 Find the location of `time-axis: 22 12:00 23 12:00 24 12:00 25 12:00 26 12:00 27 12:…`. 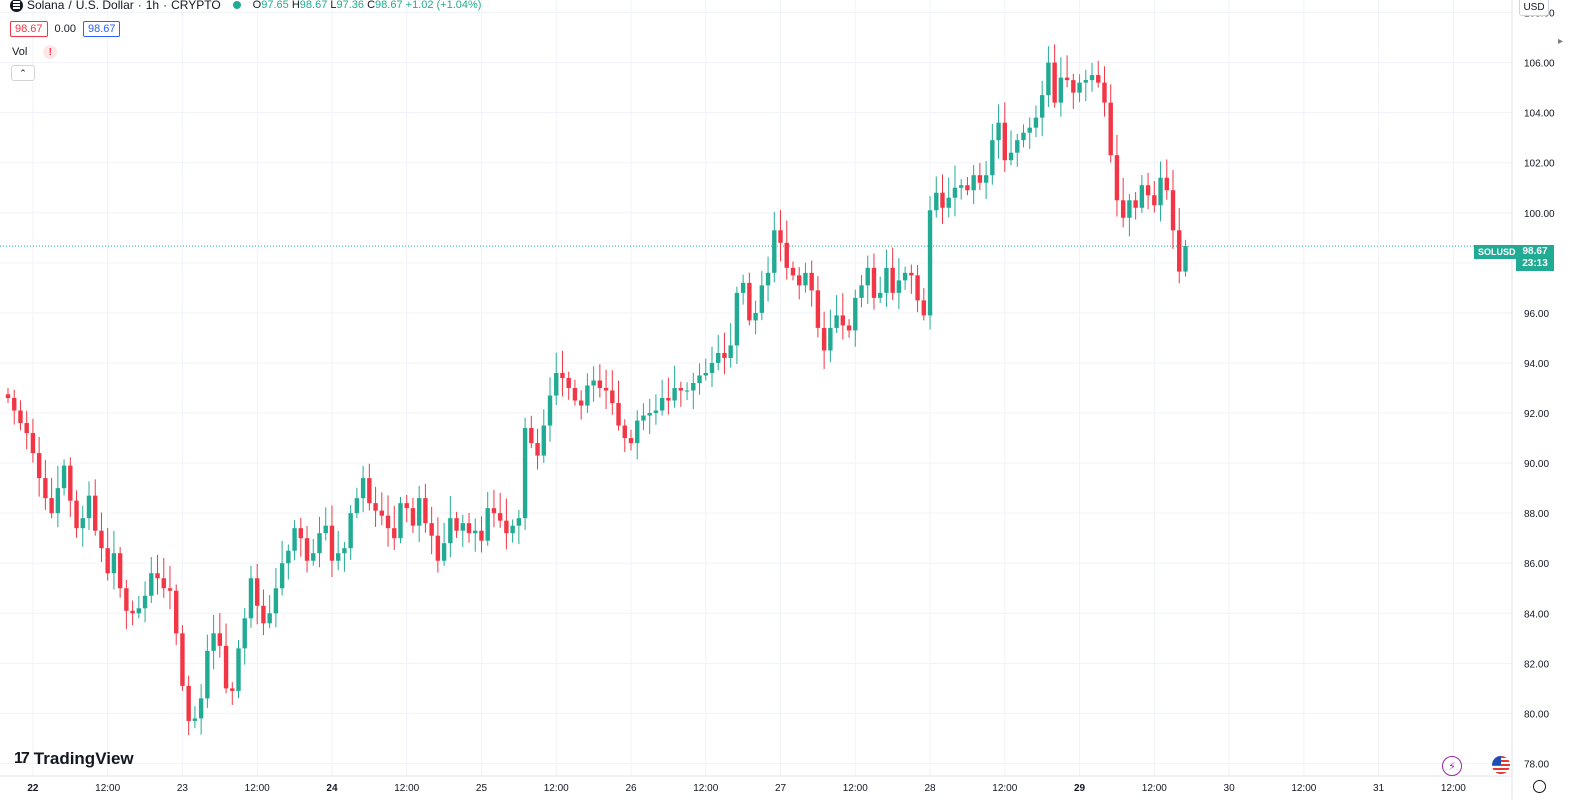

time-axis: 22 12:00 23 12:00 24 12:00 25 12:00 26 12:00 27 12:… is located at coordinates (746, 788).